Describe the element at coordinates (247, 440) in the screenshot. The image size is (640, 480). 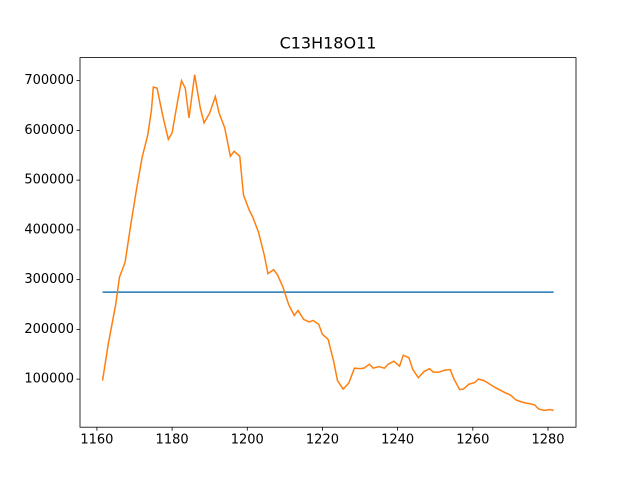
I see `x-tick-label: 1200` at that location.